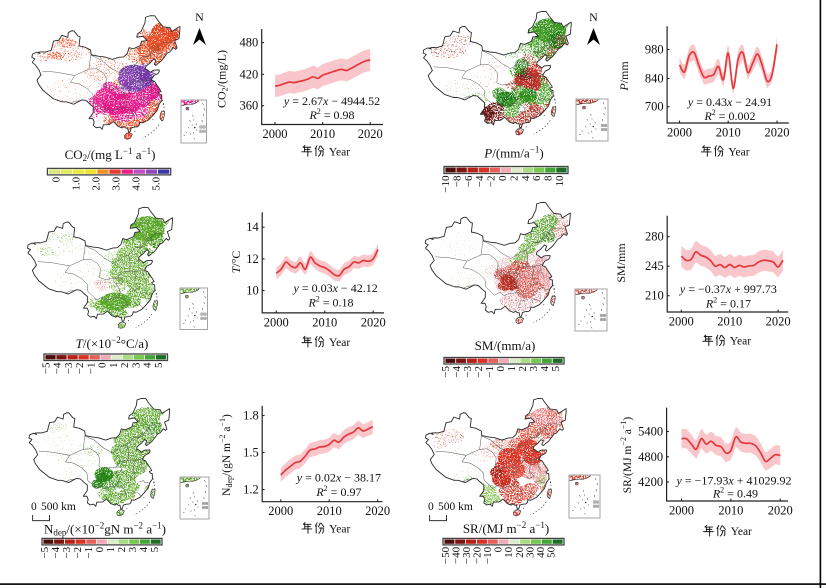 This screenshot has width=826, height=588. I want to click on svg-text: 4.0, so click(136, 183).